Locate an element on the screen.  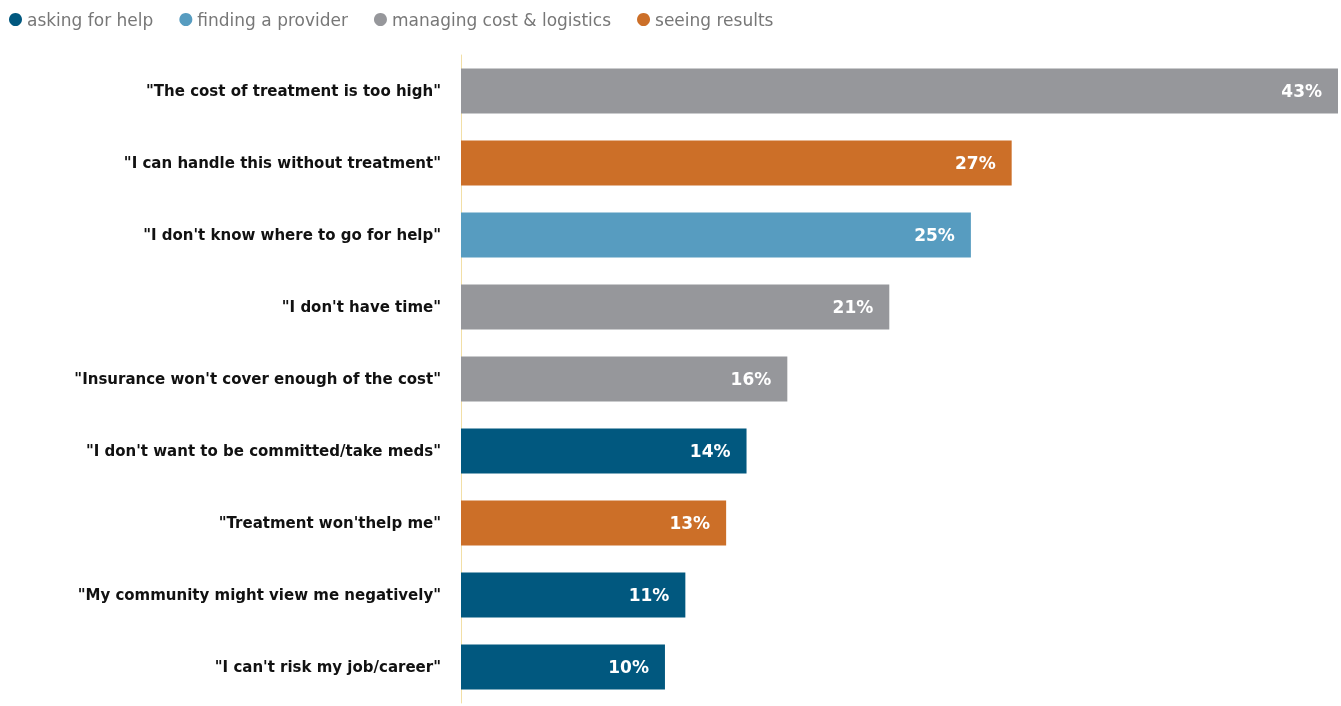
y-tick-label: "My community might view me negatively" is located at coordinates (259, 595).